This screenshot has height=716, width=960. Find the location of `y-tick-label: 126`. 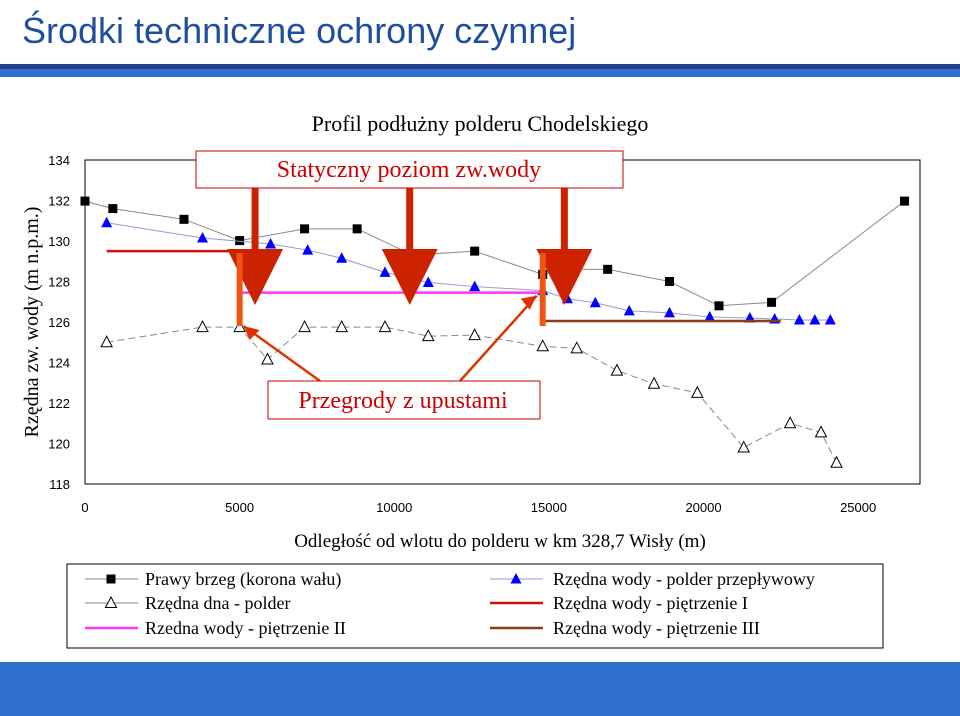

y-tick-label: 126 is located at coordinates (59, 322).